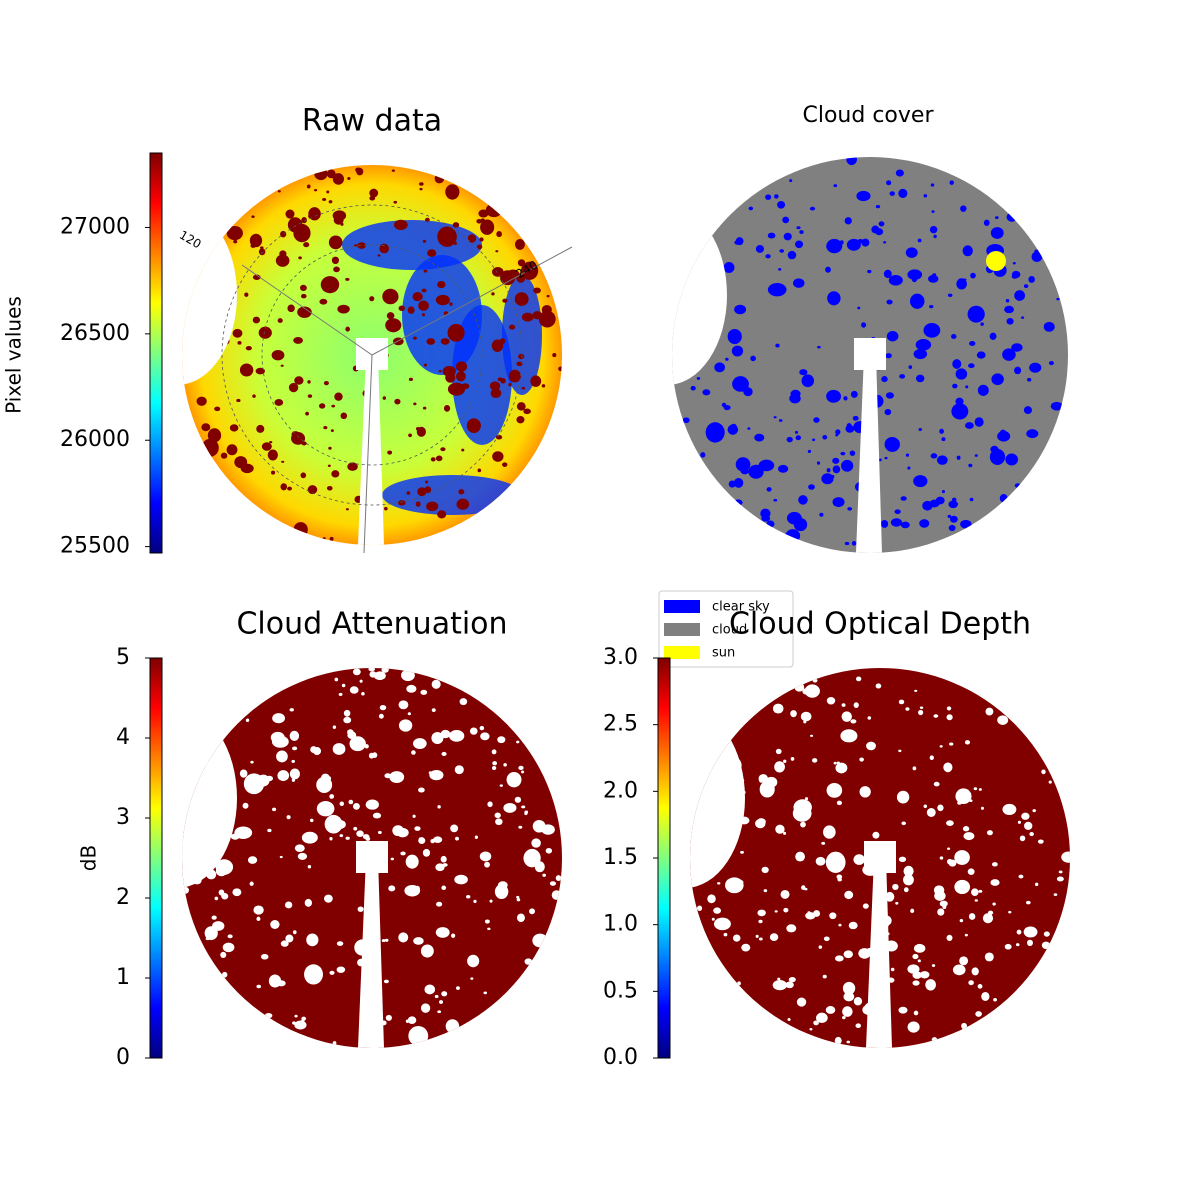 This screenshot has height=1200, width=1200. Describe the element at coordinates (682, 606) in the screenshot. I see `legend-swatch` at that location.